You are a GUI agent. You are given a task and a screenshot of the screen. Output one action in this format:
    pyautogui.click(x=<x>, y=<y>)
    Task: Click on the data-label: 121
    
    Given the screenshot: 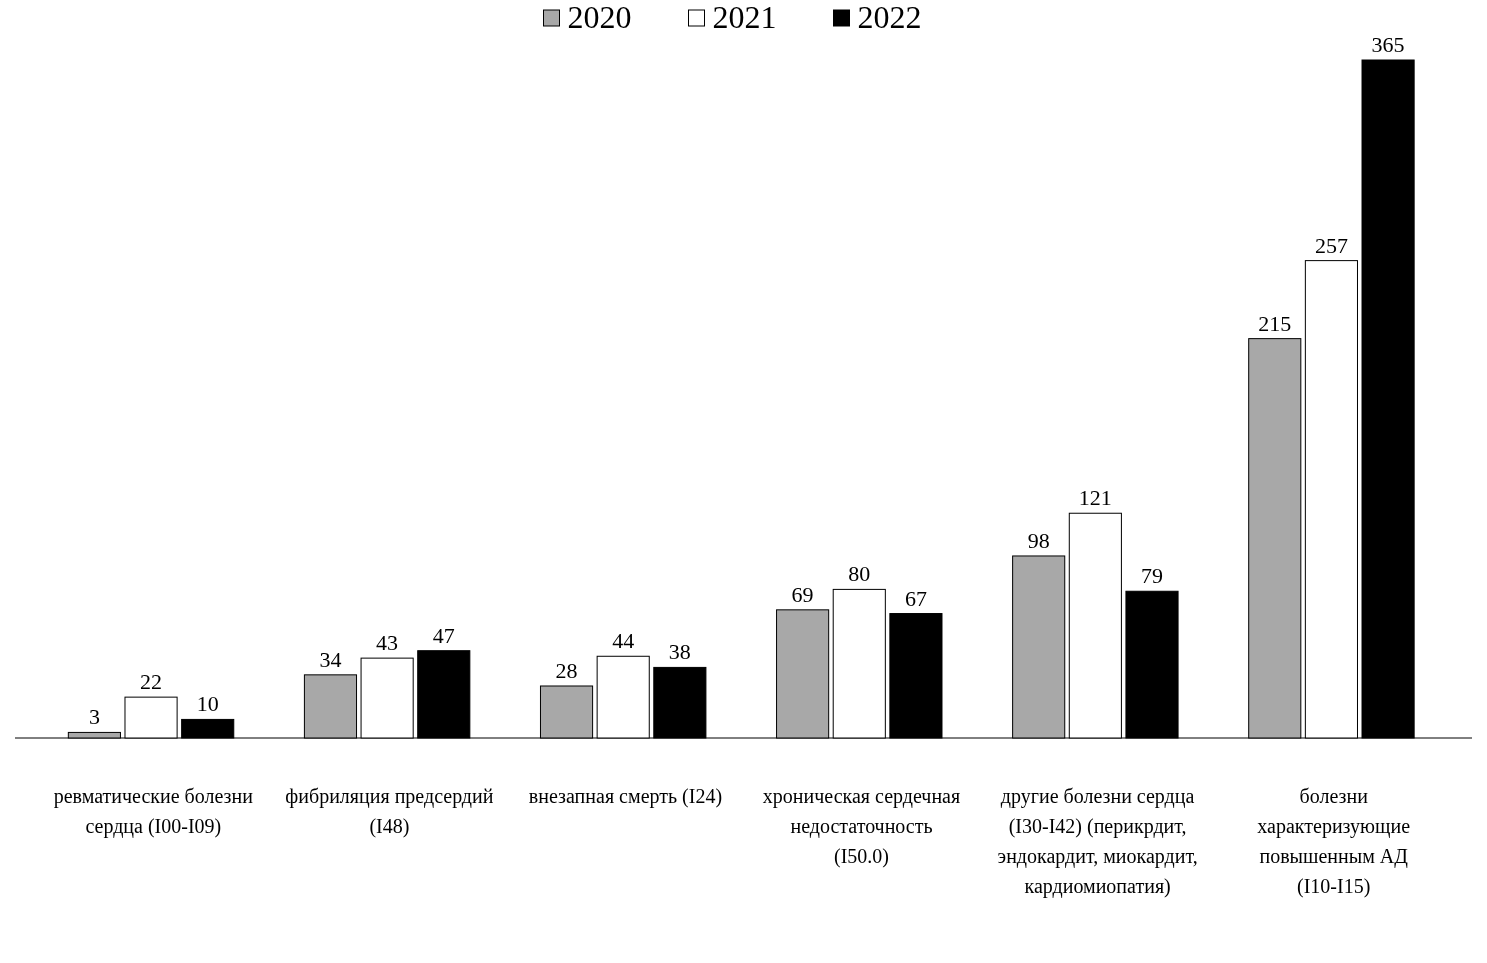 What is the action you would take?
    pyautogui.click(x=1095, y=498)
    